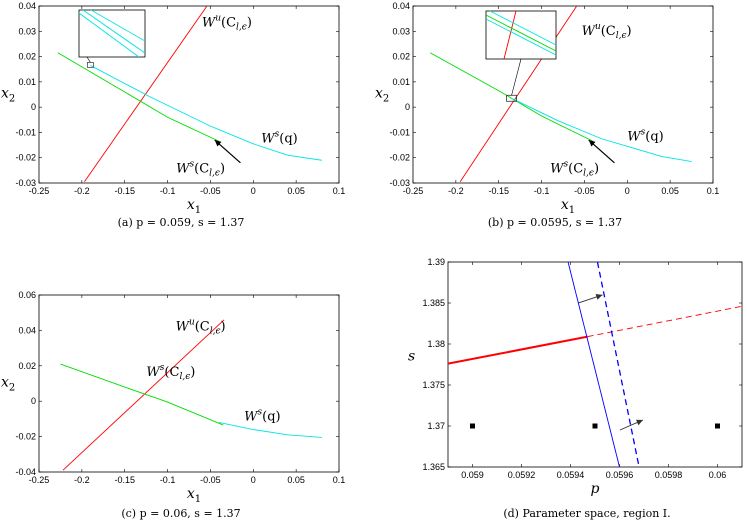  What do you see at coordinates (198, 210) in the screenshot?
I see `x-axis-label-sub: 1` at bounding box center [198, 210].